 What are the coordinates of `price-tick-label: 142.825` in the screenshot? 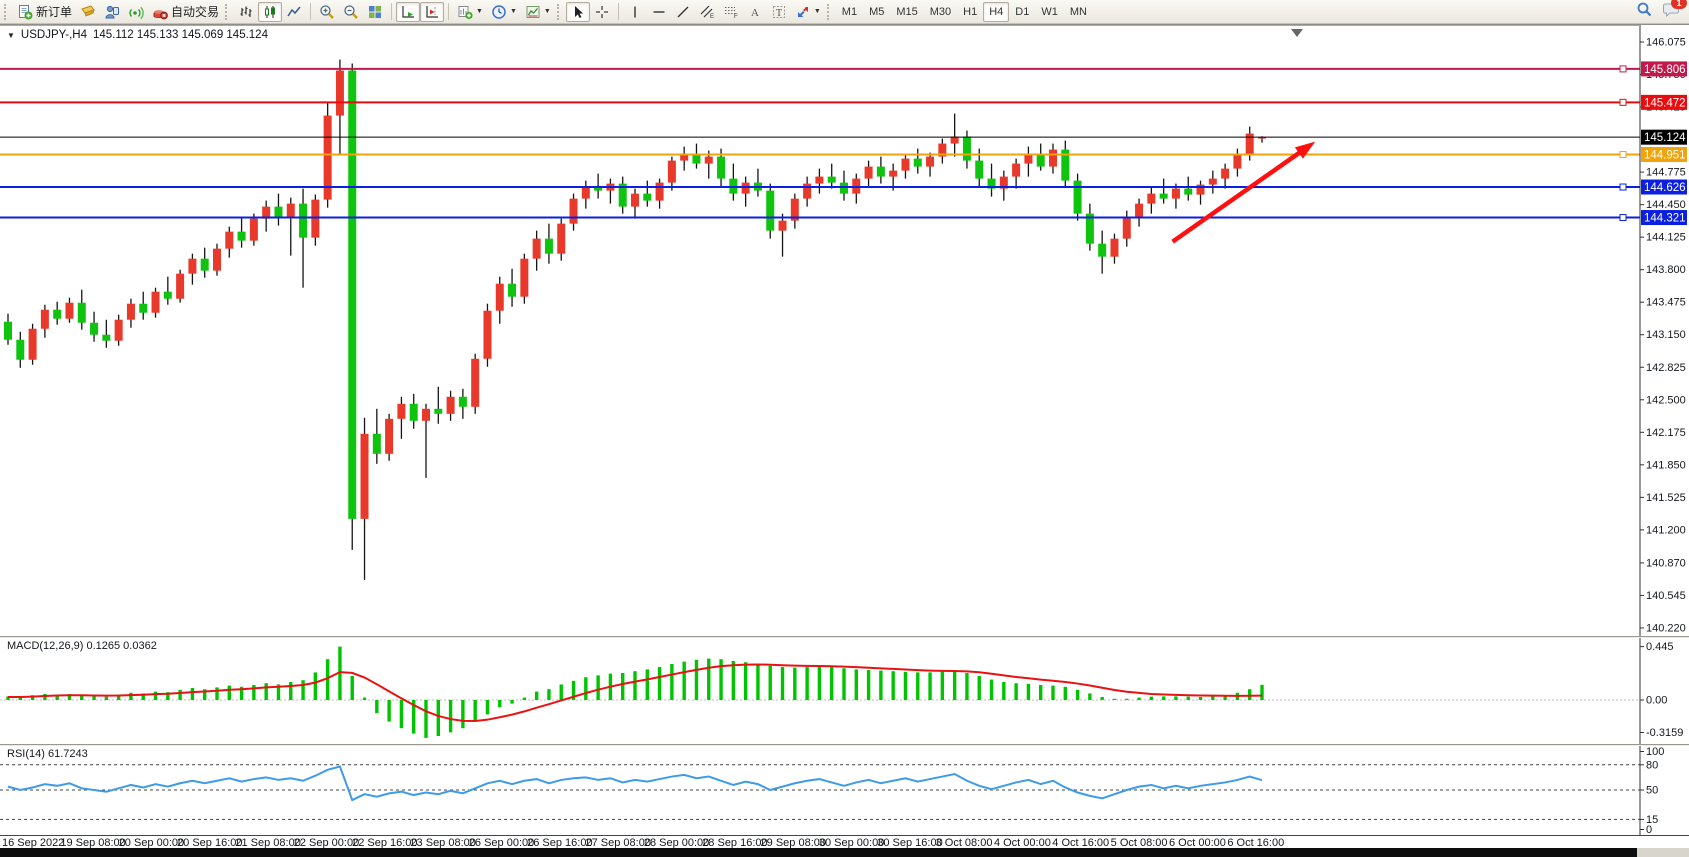 It's located at (1666, 368).